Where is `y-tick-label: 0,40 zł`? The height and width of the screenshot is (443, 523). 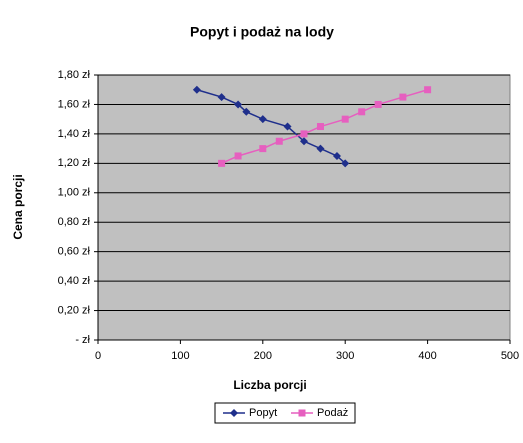 y-tick-label: 0,40 zł is located at coordinates (74, 281).